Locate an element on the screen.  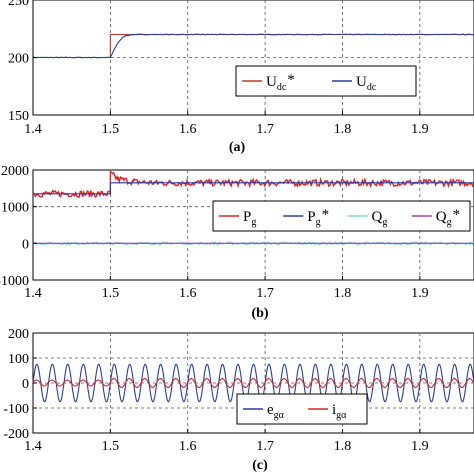
legend-entry: Udc* is located at coordinates (280, 82).